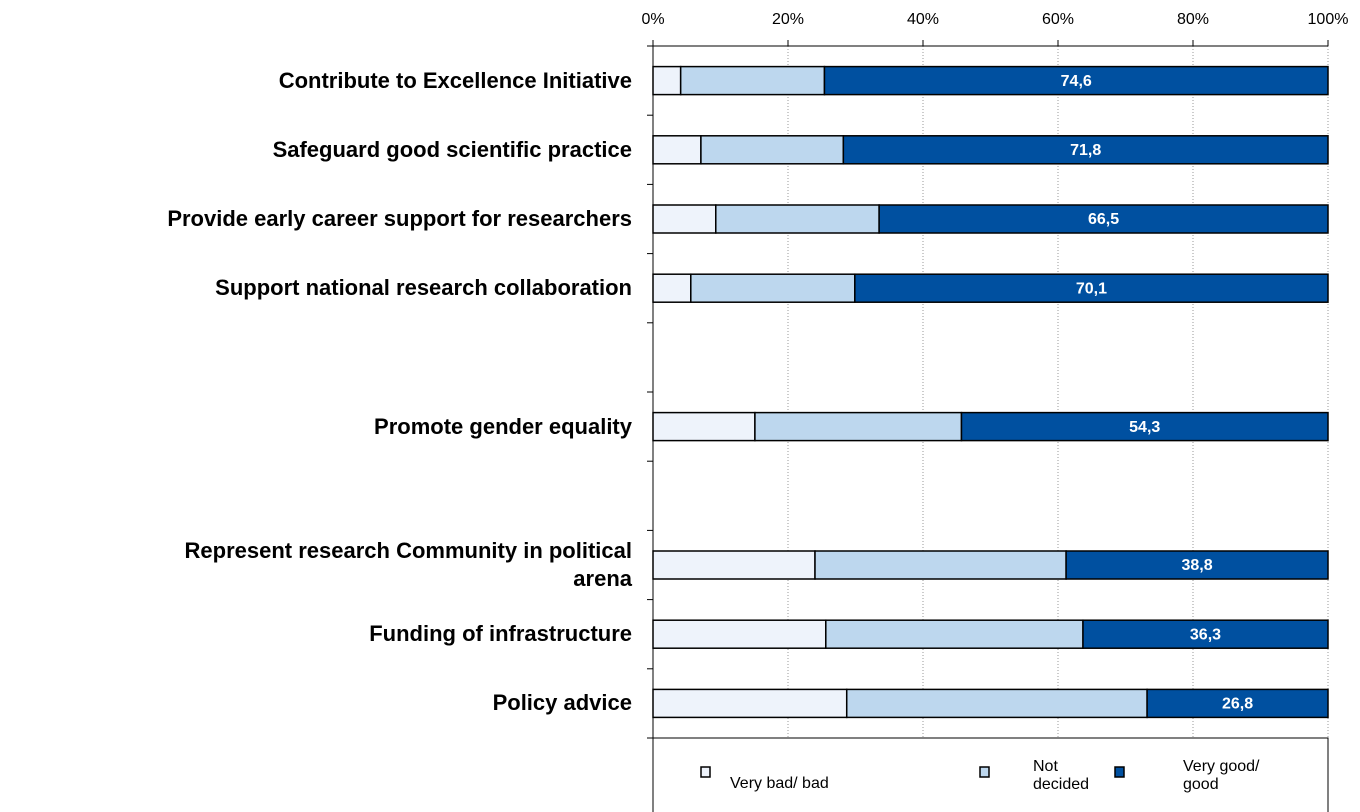 Image resolution: width=1360 pixels, height=812 pixels. I want to click on category-label: Support national research collaboration, so click(423, 288).